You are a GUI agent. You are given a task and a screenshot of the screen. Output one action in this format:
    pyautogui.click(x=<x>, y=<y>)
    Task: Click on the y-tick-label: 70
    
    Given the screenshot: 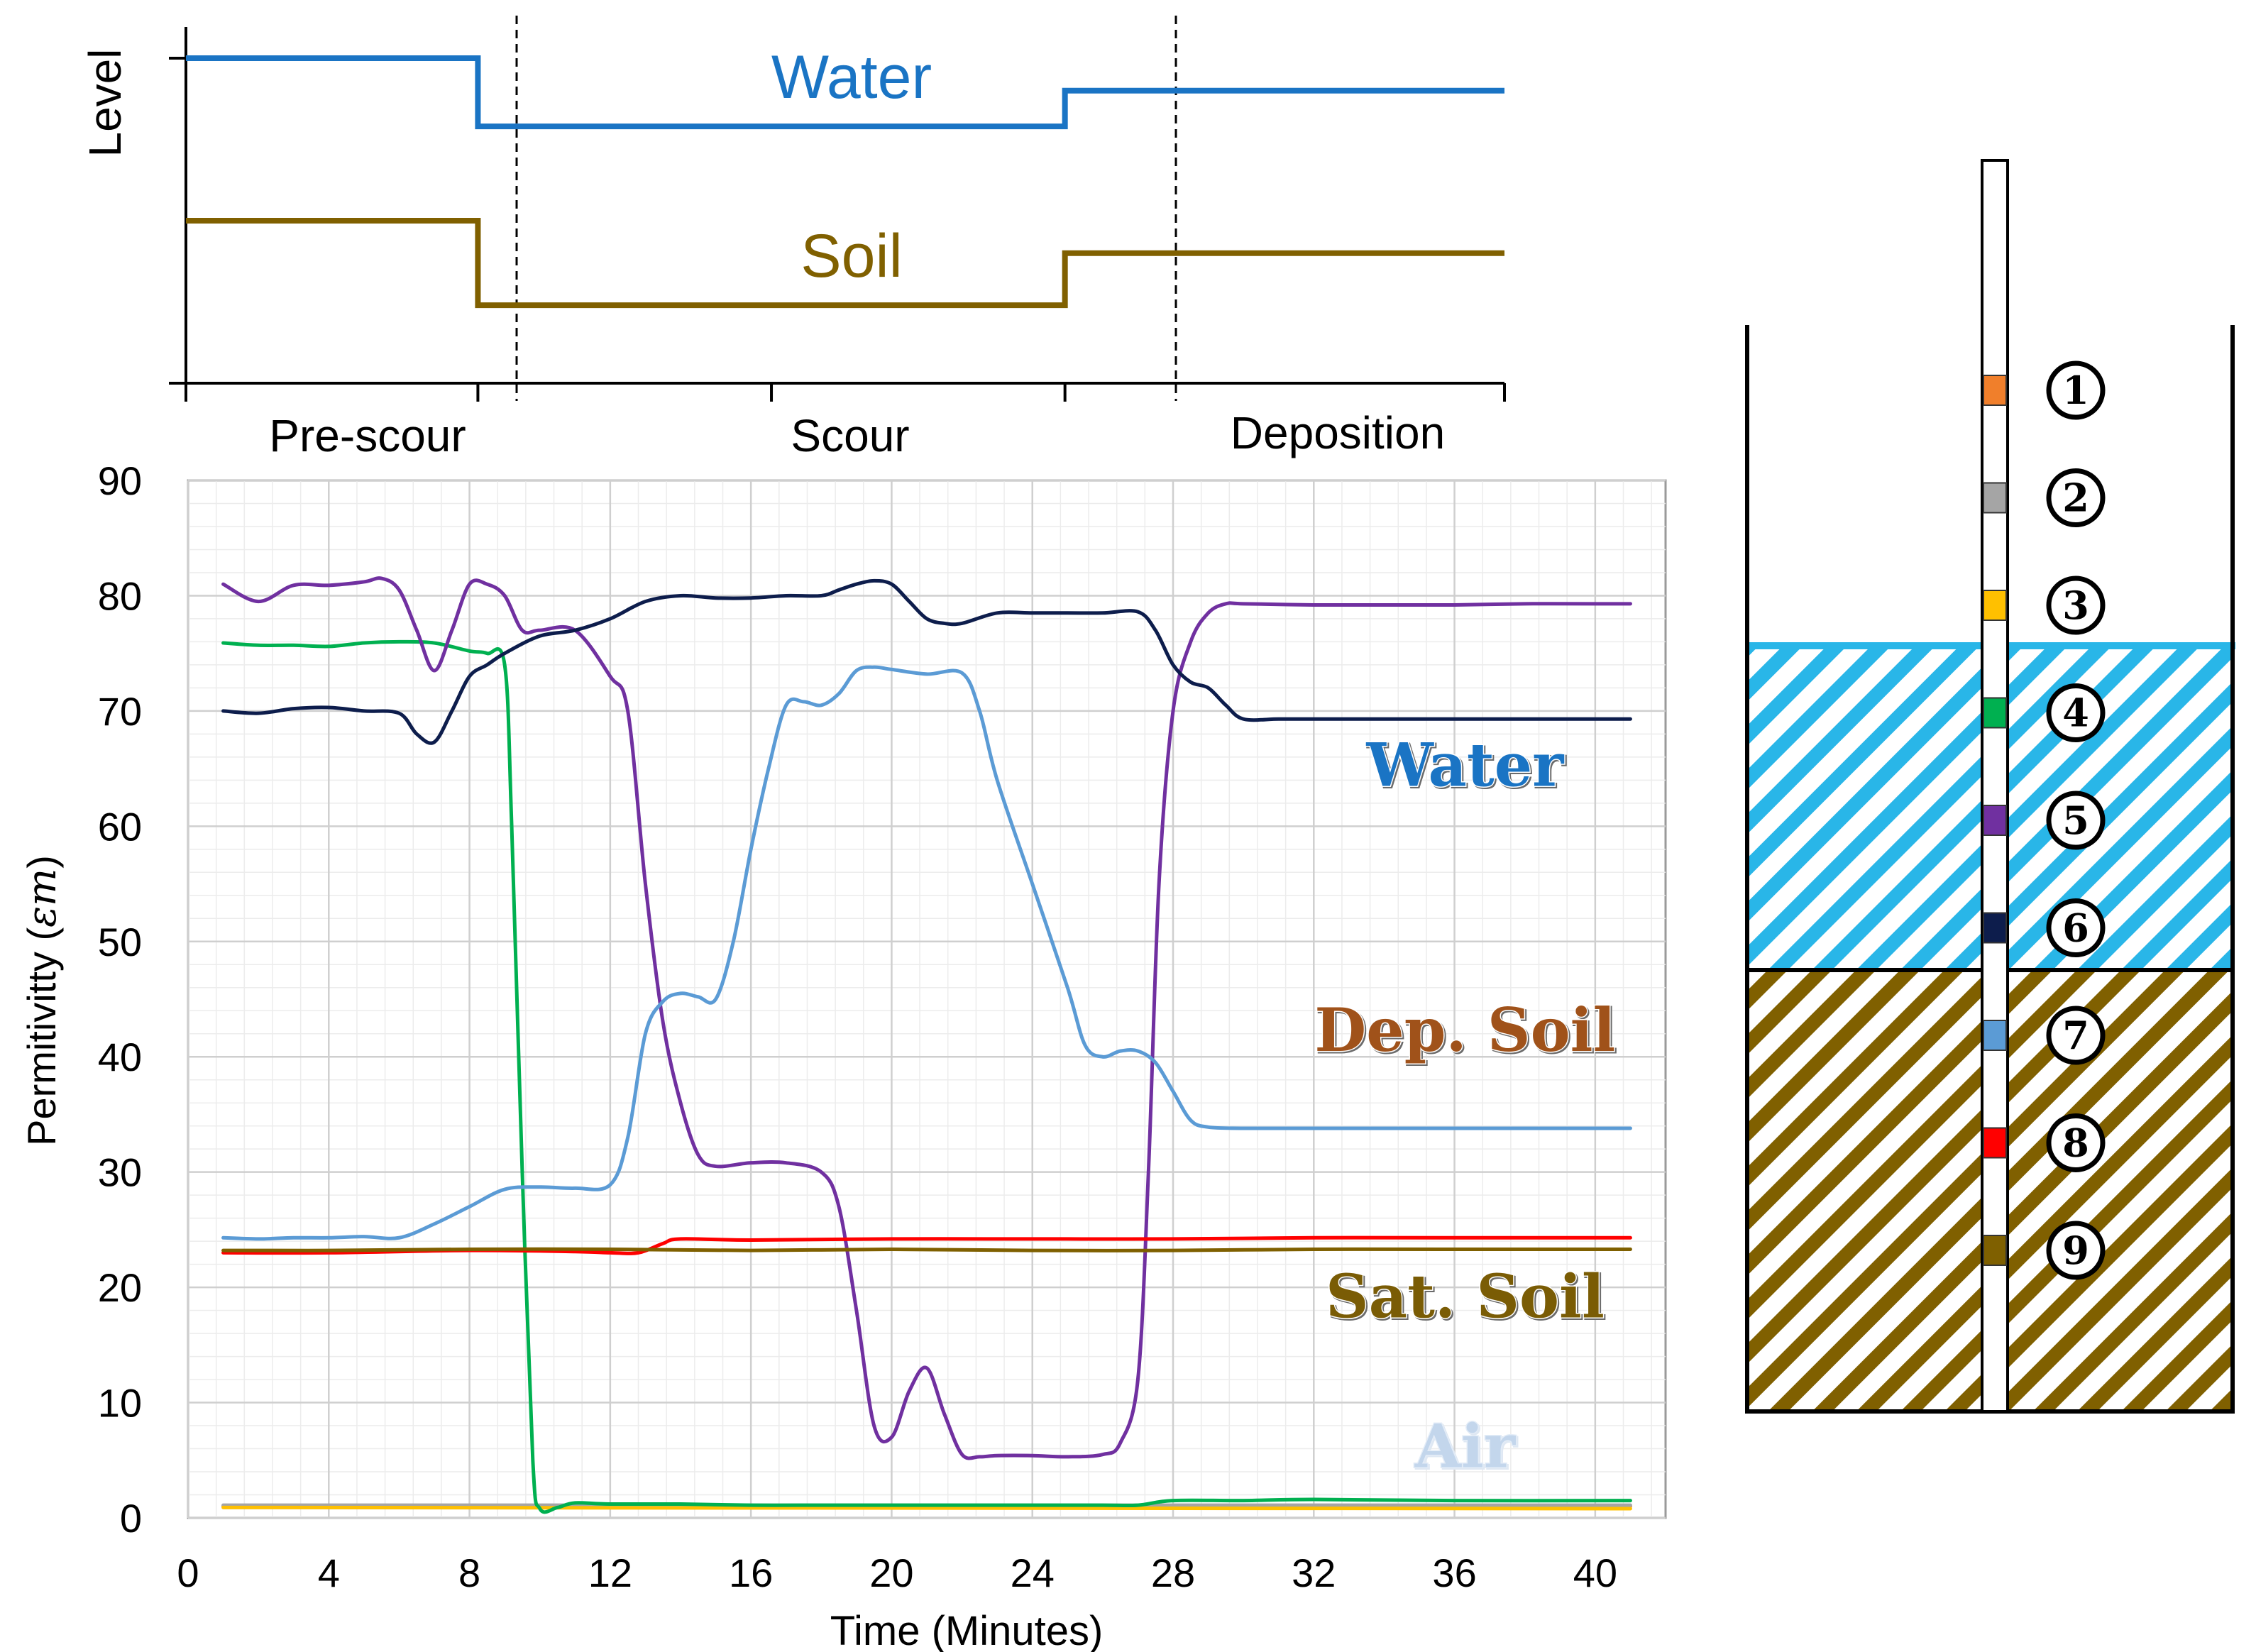 What is the action you would take?
    pyautogui.click(x=120, y=712)
    